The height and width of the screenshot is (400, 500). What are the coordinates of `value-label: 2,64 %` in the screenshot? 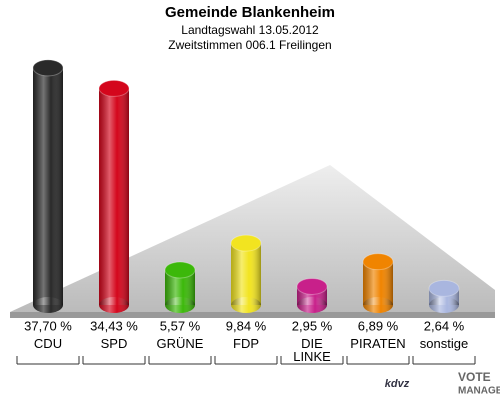 It's located at (444, 325).